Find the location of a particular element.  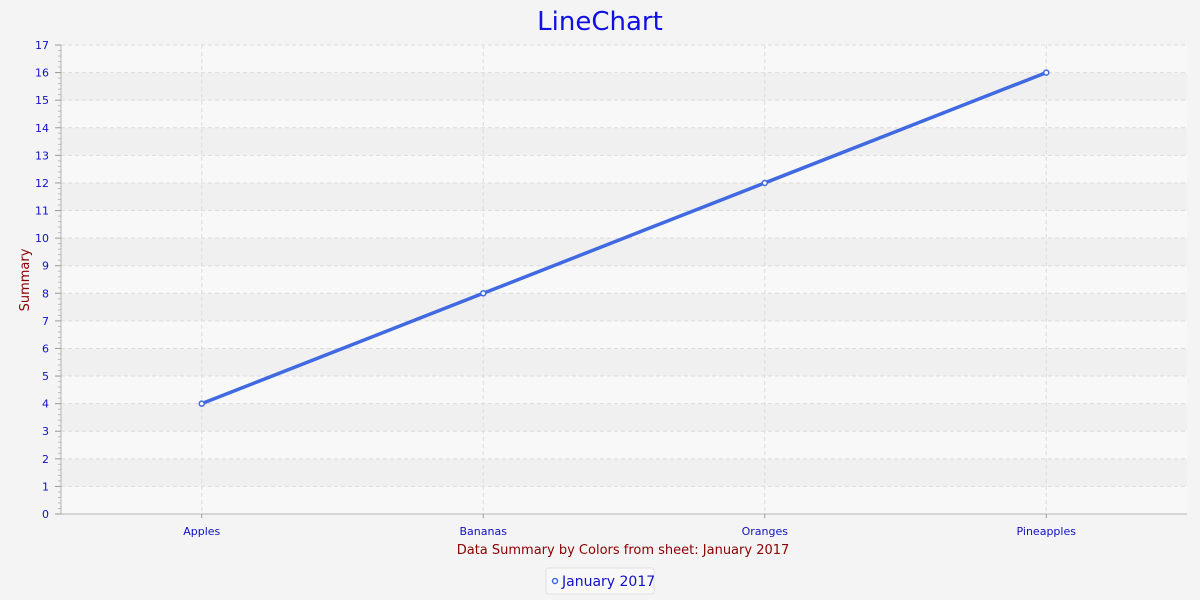

y-tick-label: 7 is located at coordinates (45, 321).